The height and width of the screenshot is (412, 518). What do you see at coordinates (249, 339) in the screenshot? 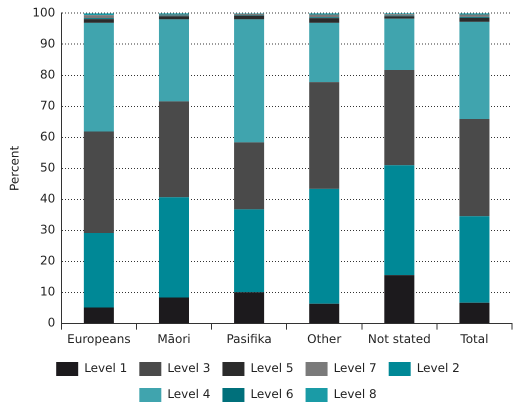
I see `x-tick-label: Pasifika` at bounding box center [249, 339].